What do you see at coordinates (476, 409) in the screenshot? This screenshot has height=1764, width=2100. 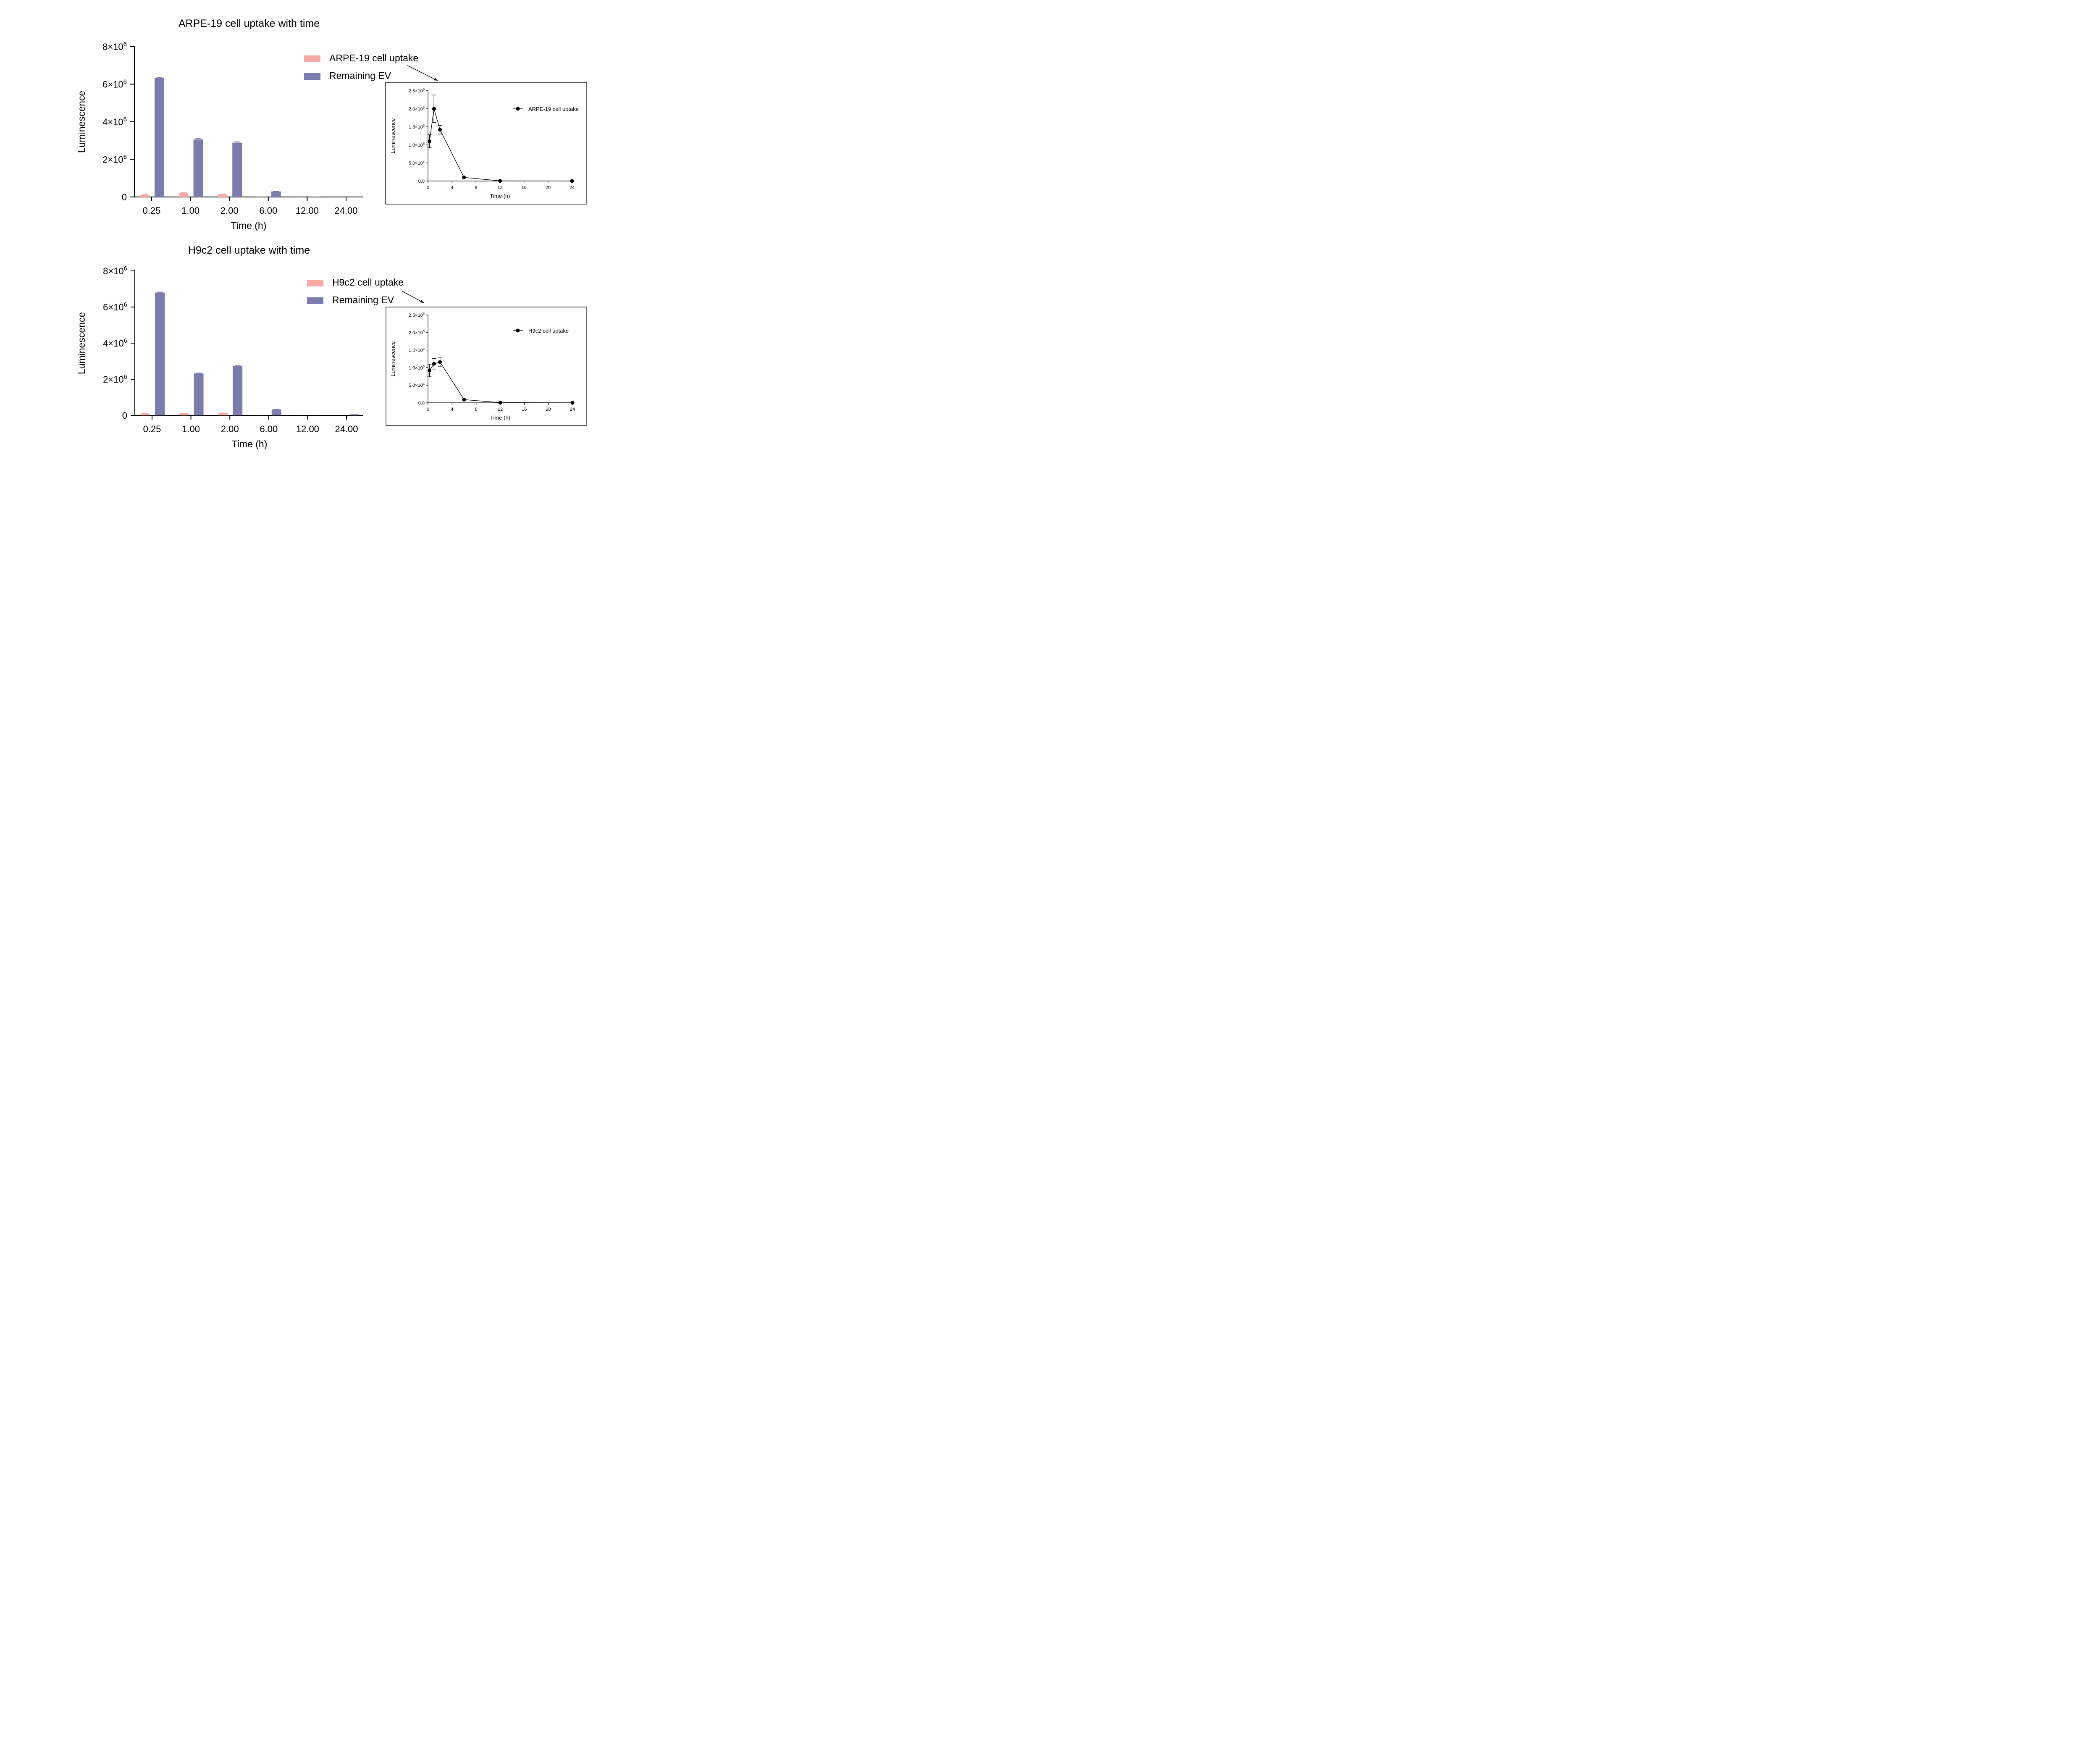 I see `x-tick-label: 8` at bounding box center [476, 409].